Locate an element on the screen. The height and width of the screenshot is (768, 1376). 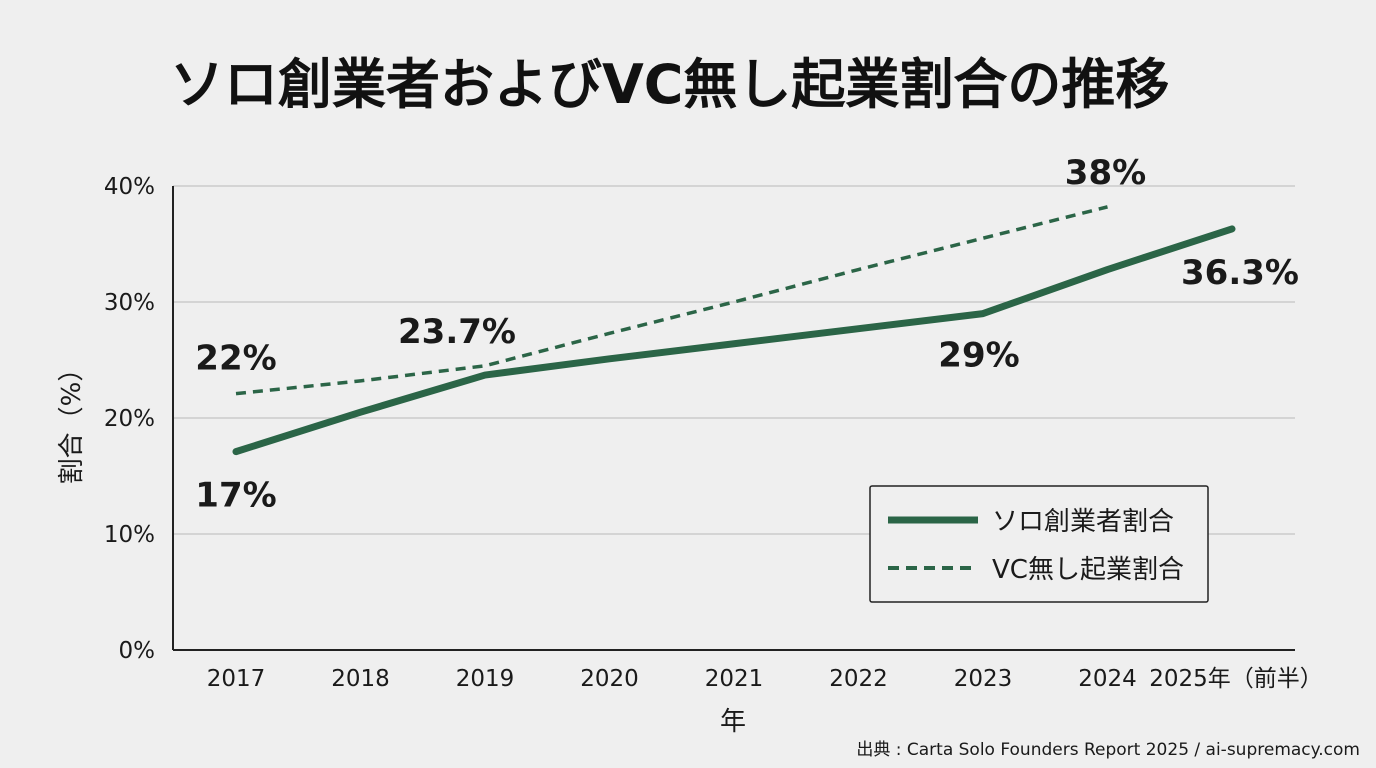
data-label: 29% is located at coordinates (978, 356).